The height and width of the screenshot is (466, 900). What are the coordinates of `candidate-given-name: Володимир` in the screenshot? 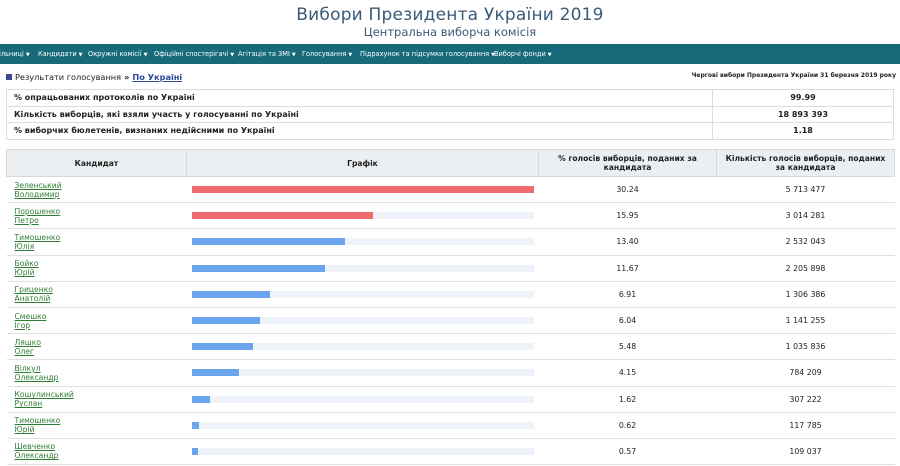 It's located at (37, 194).